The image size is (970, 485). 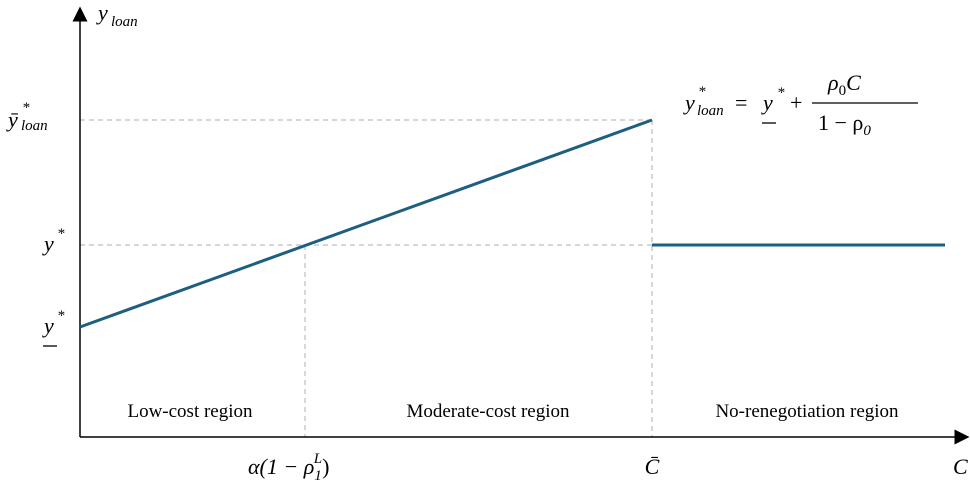 What do you see at coordinates (652, 466) in the screenshot?
I see `x-tick-label: C̄` at bounding box center [652, 466].